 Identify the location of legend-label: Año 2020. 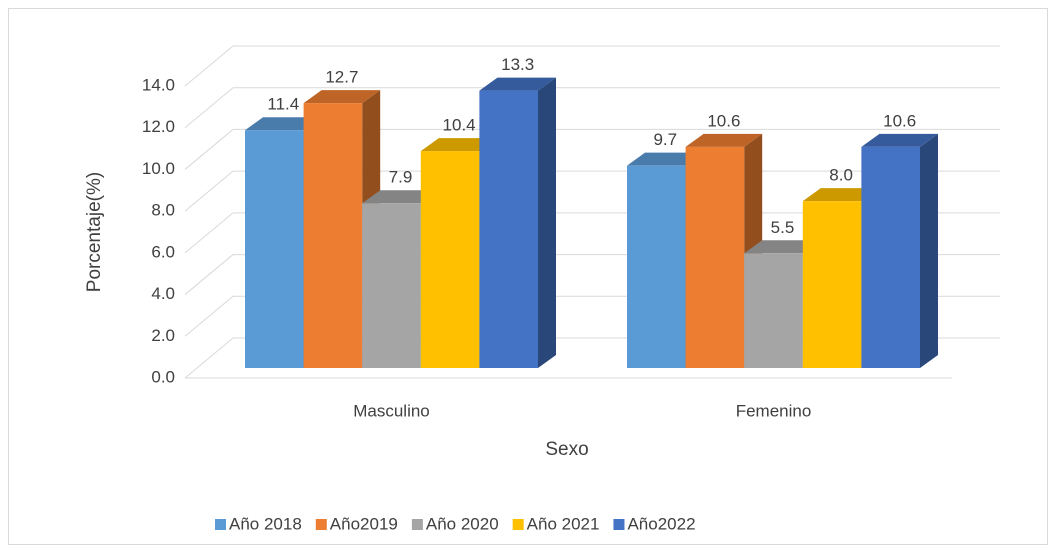
(462, 523).